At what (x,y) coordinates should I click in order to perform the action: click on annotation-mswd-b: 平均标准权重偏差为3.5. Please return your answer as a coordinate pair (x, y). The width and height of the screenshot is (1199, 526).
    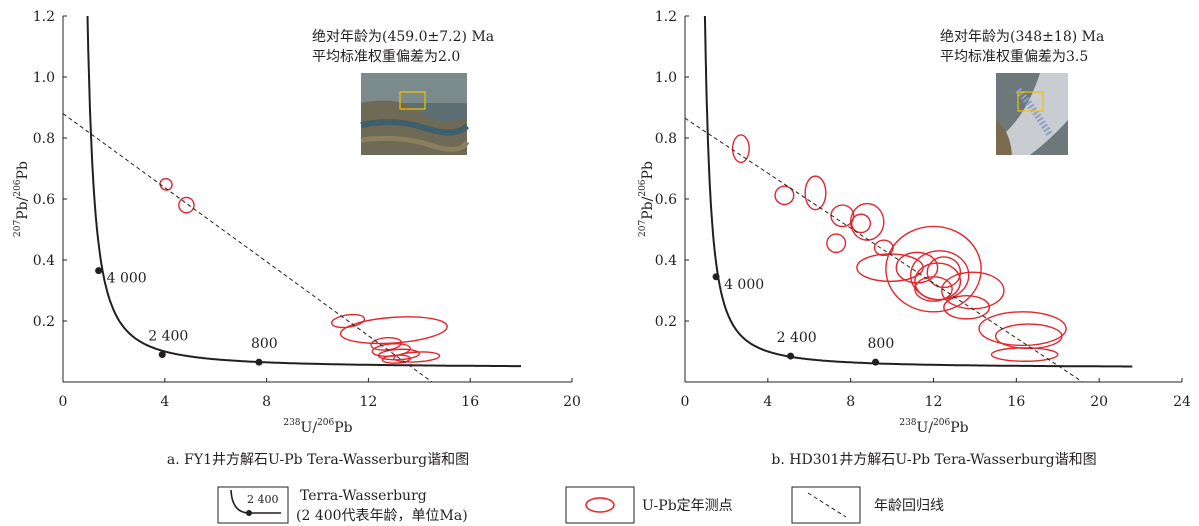
    Looking at the image, I should click on (1014, 57).